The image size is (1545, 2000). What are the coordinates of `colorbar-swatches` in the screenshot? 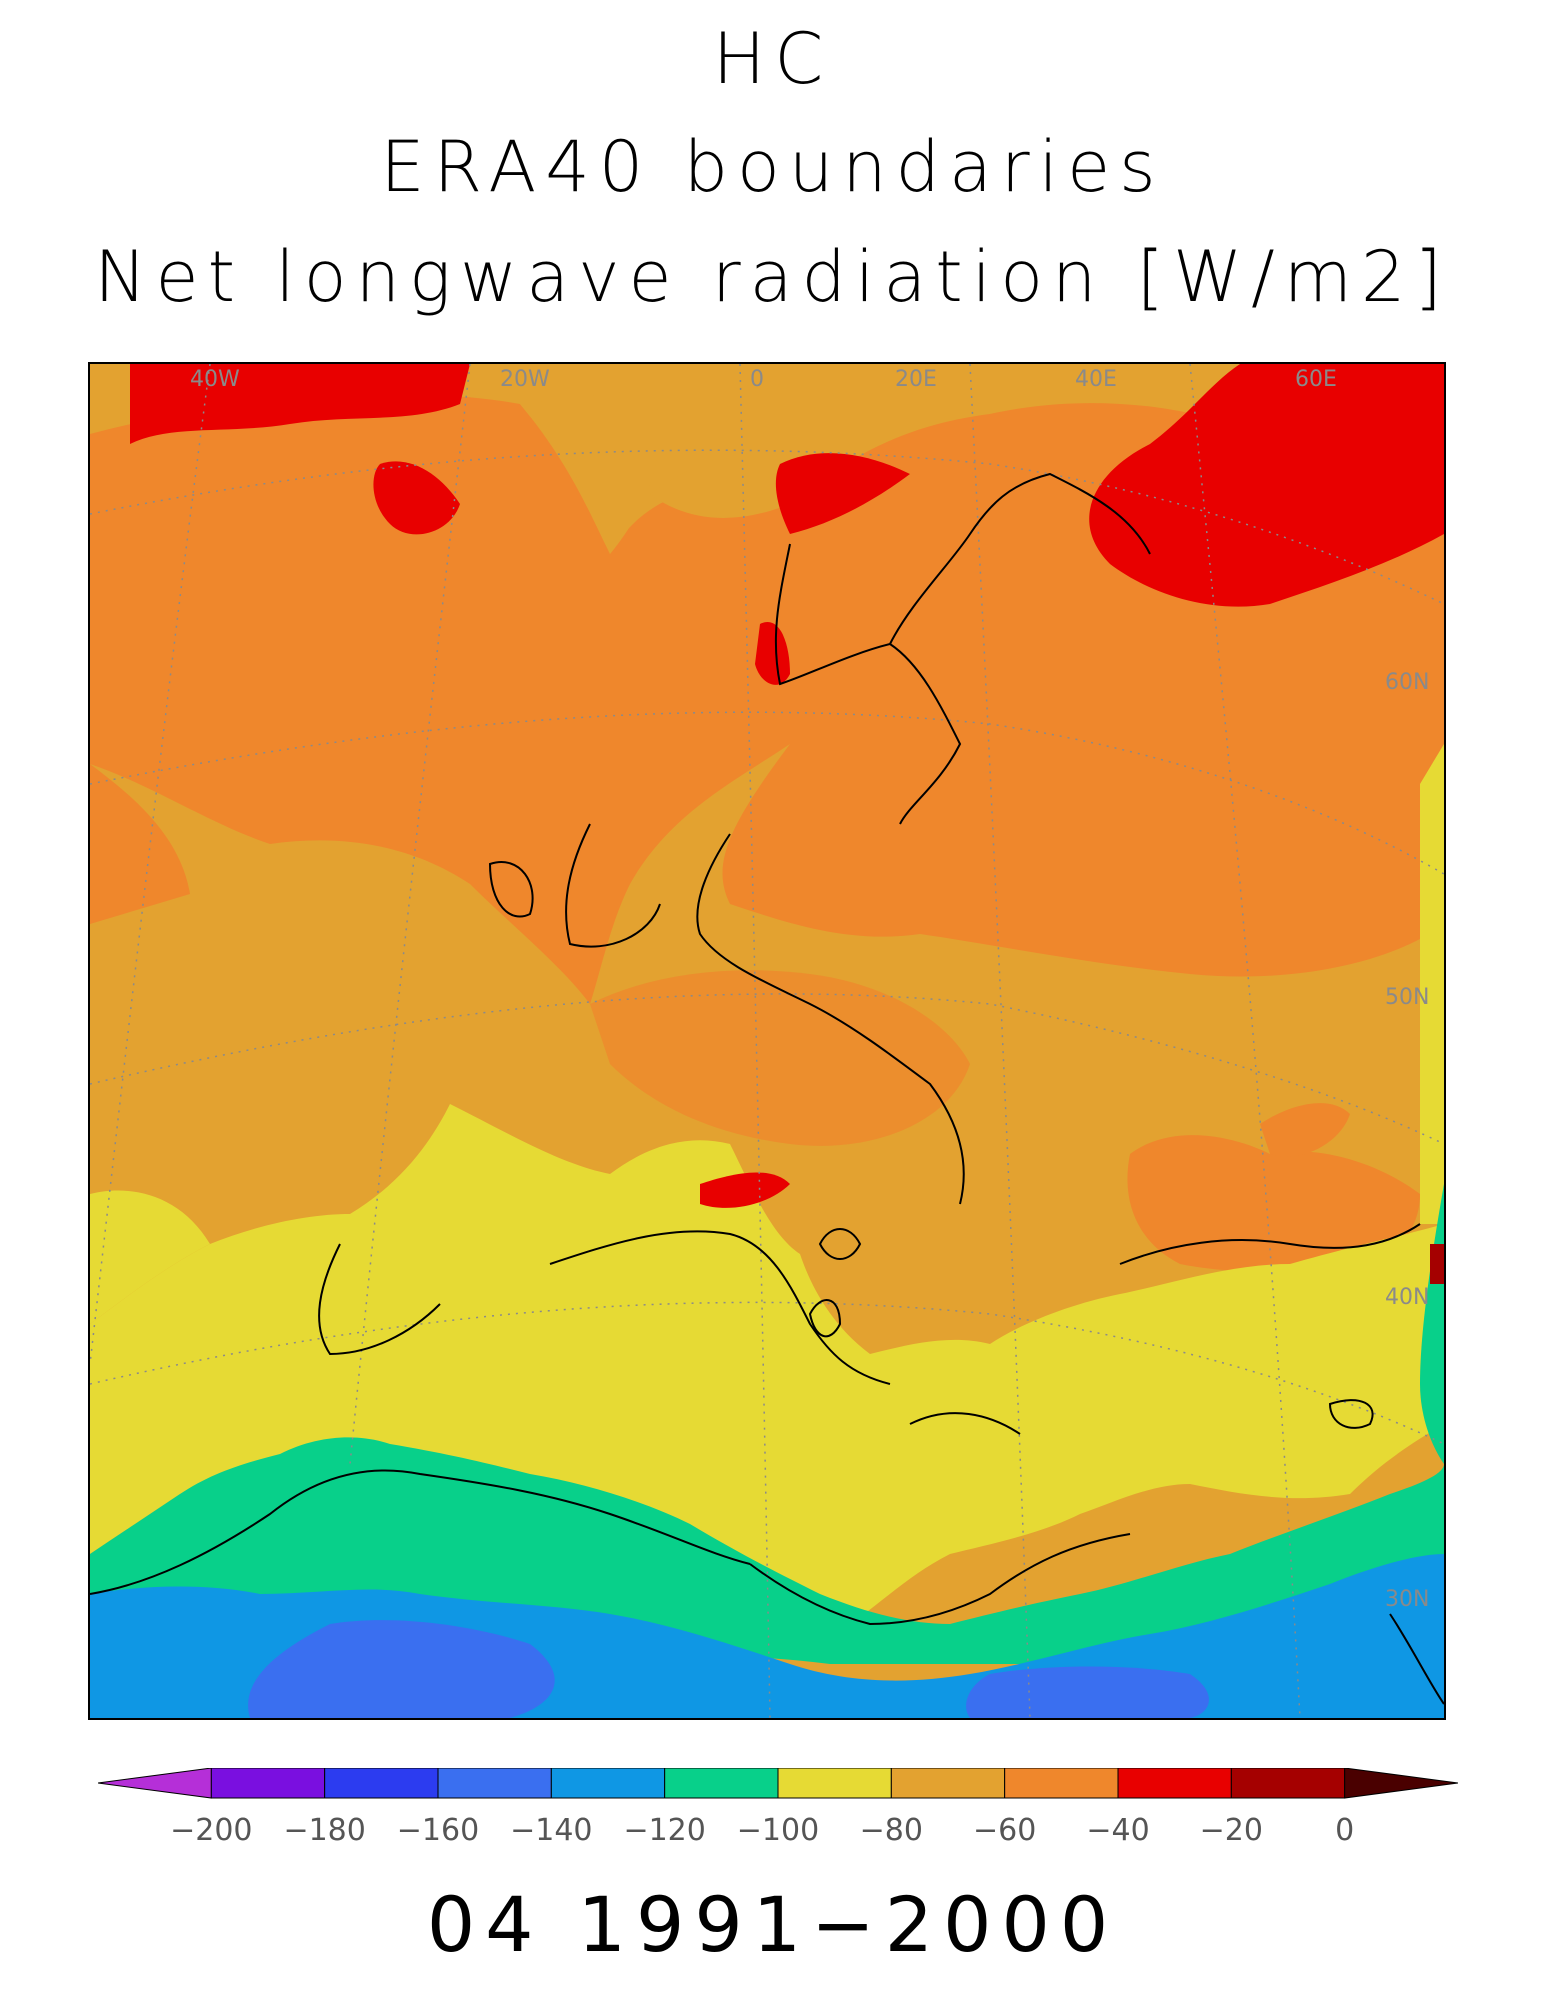 It's located at (778, 1783).